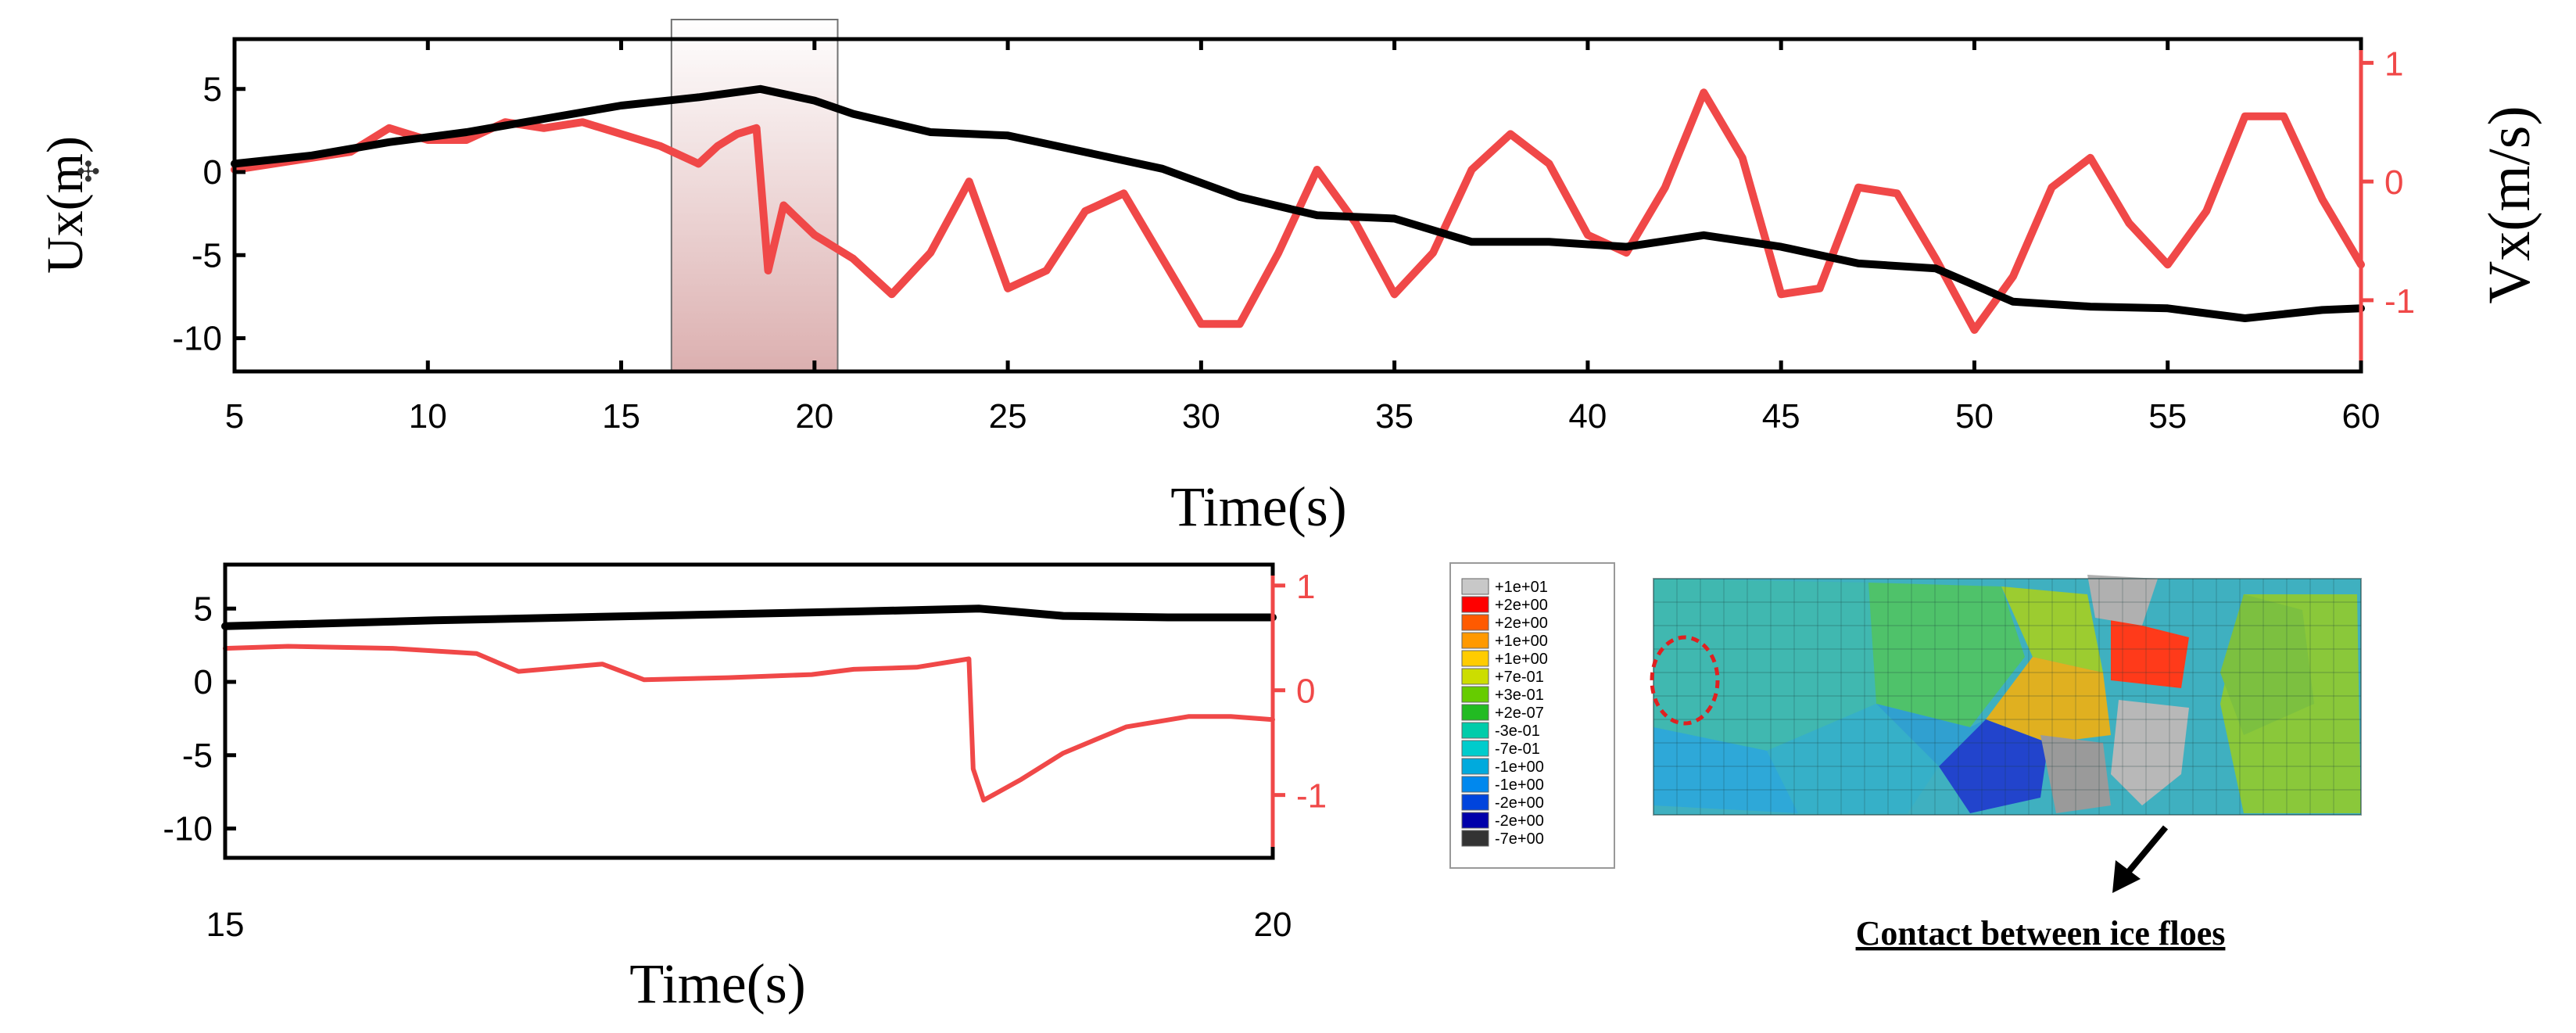 The width and height of the screenshot is (2576, 1033). What do you see at coordinates (2167, 416) in the screenshot?
I see `x-tick-label: 55` at bounding box center [2167, 416].